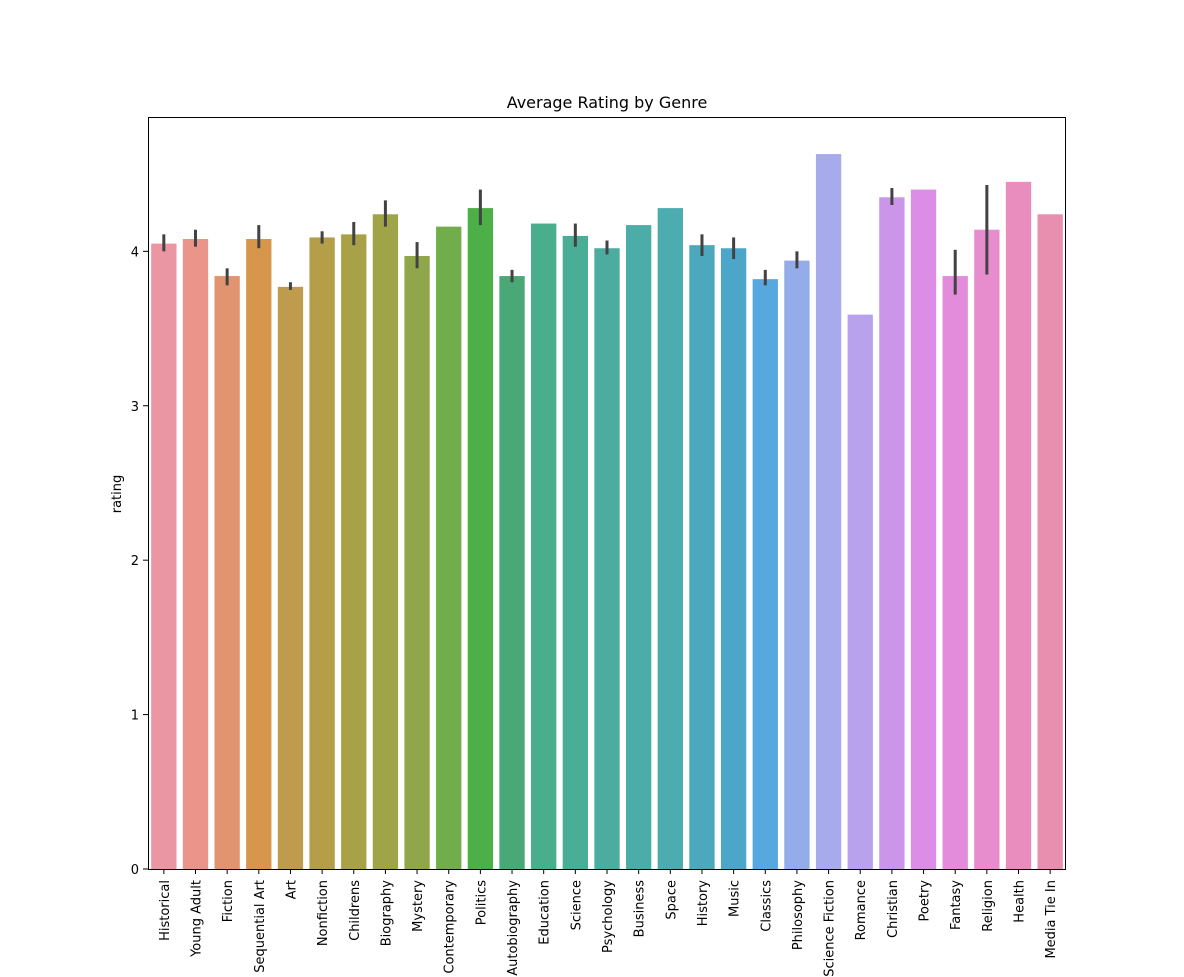  What do you see at coordinates (576, 905) in the screenshot?
I see `x-tick-label: Science` at bounding box center [576, 905].